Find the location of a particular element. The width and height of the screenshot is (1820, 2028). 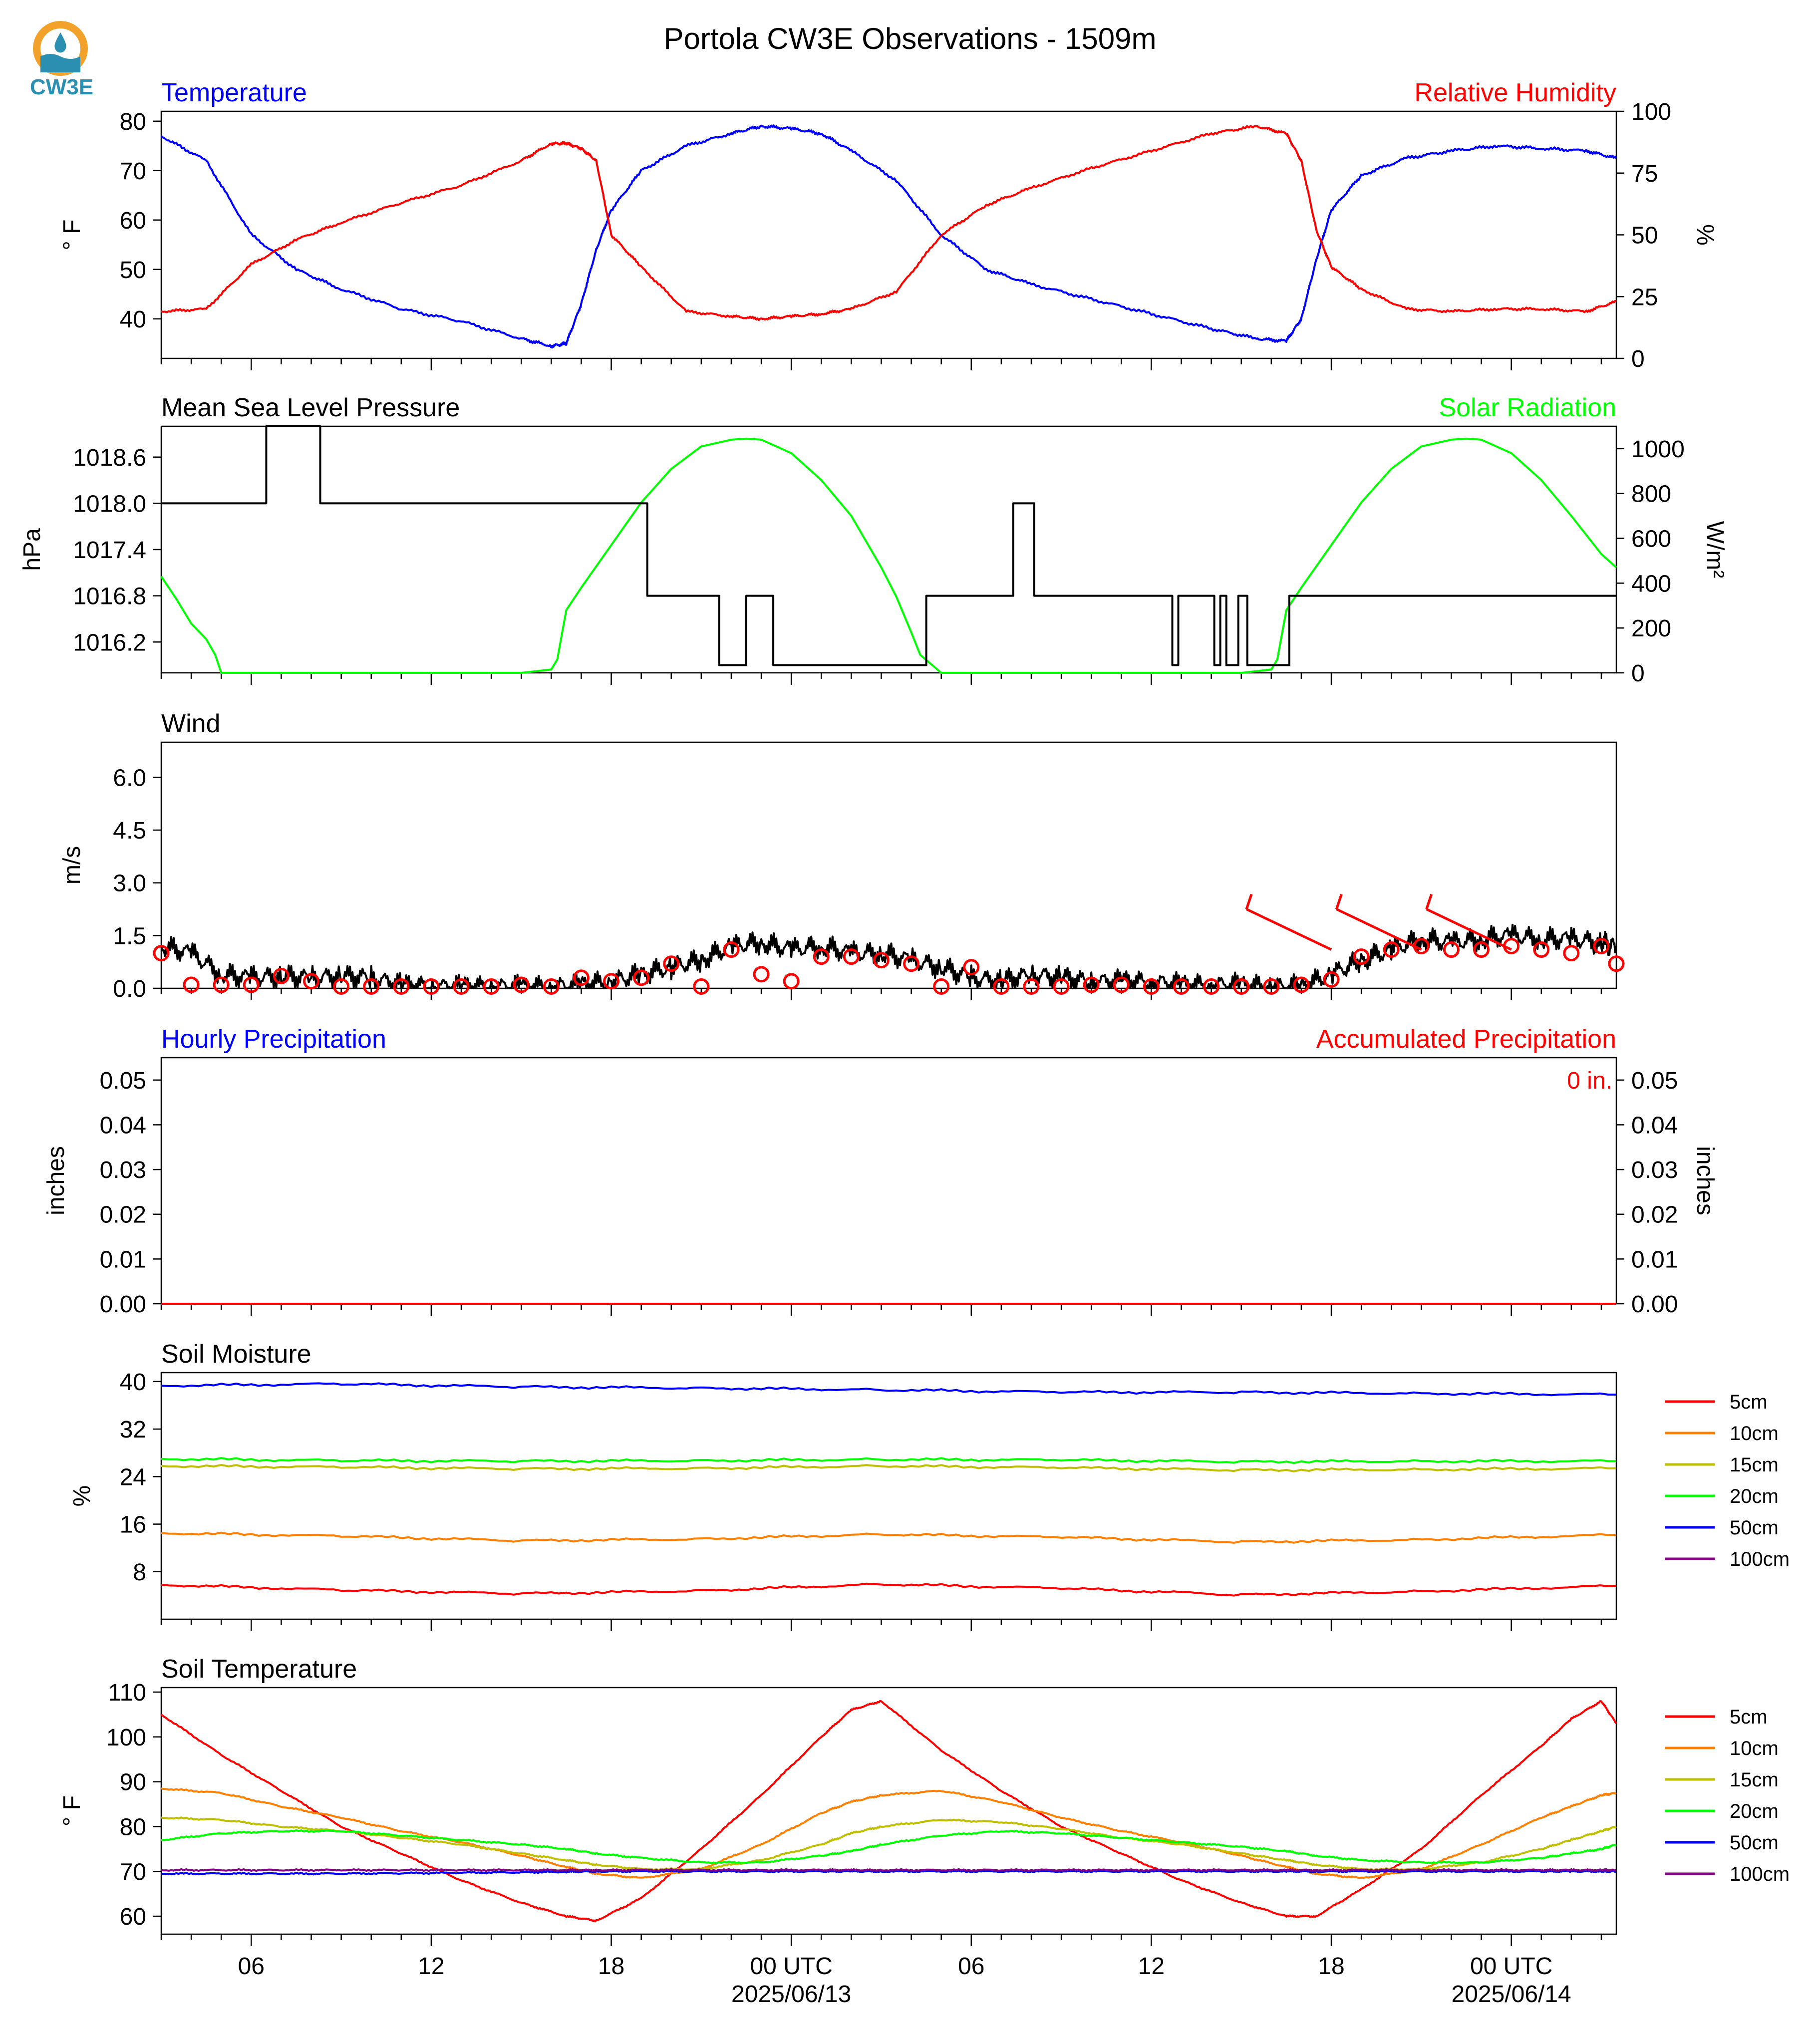

y-tick-label: 0.02 is located at coordinates (123, 1215).